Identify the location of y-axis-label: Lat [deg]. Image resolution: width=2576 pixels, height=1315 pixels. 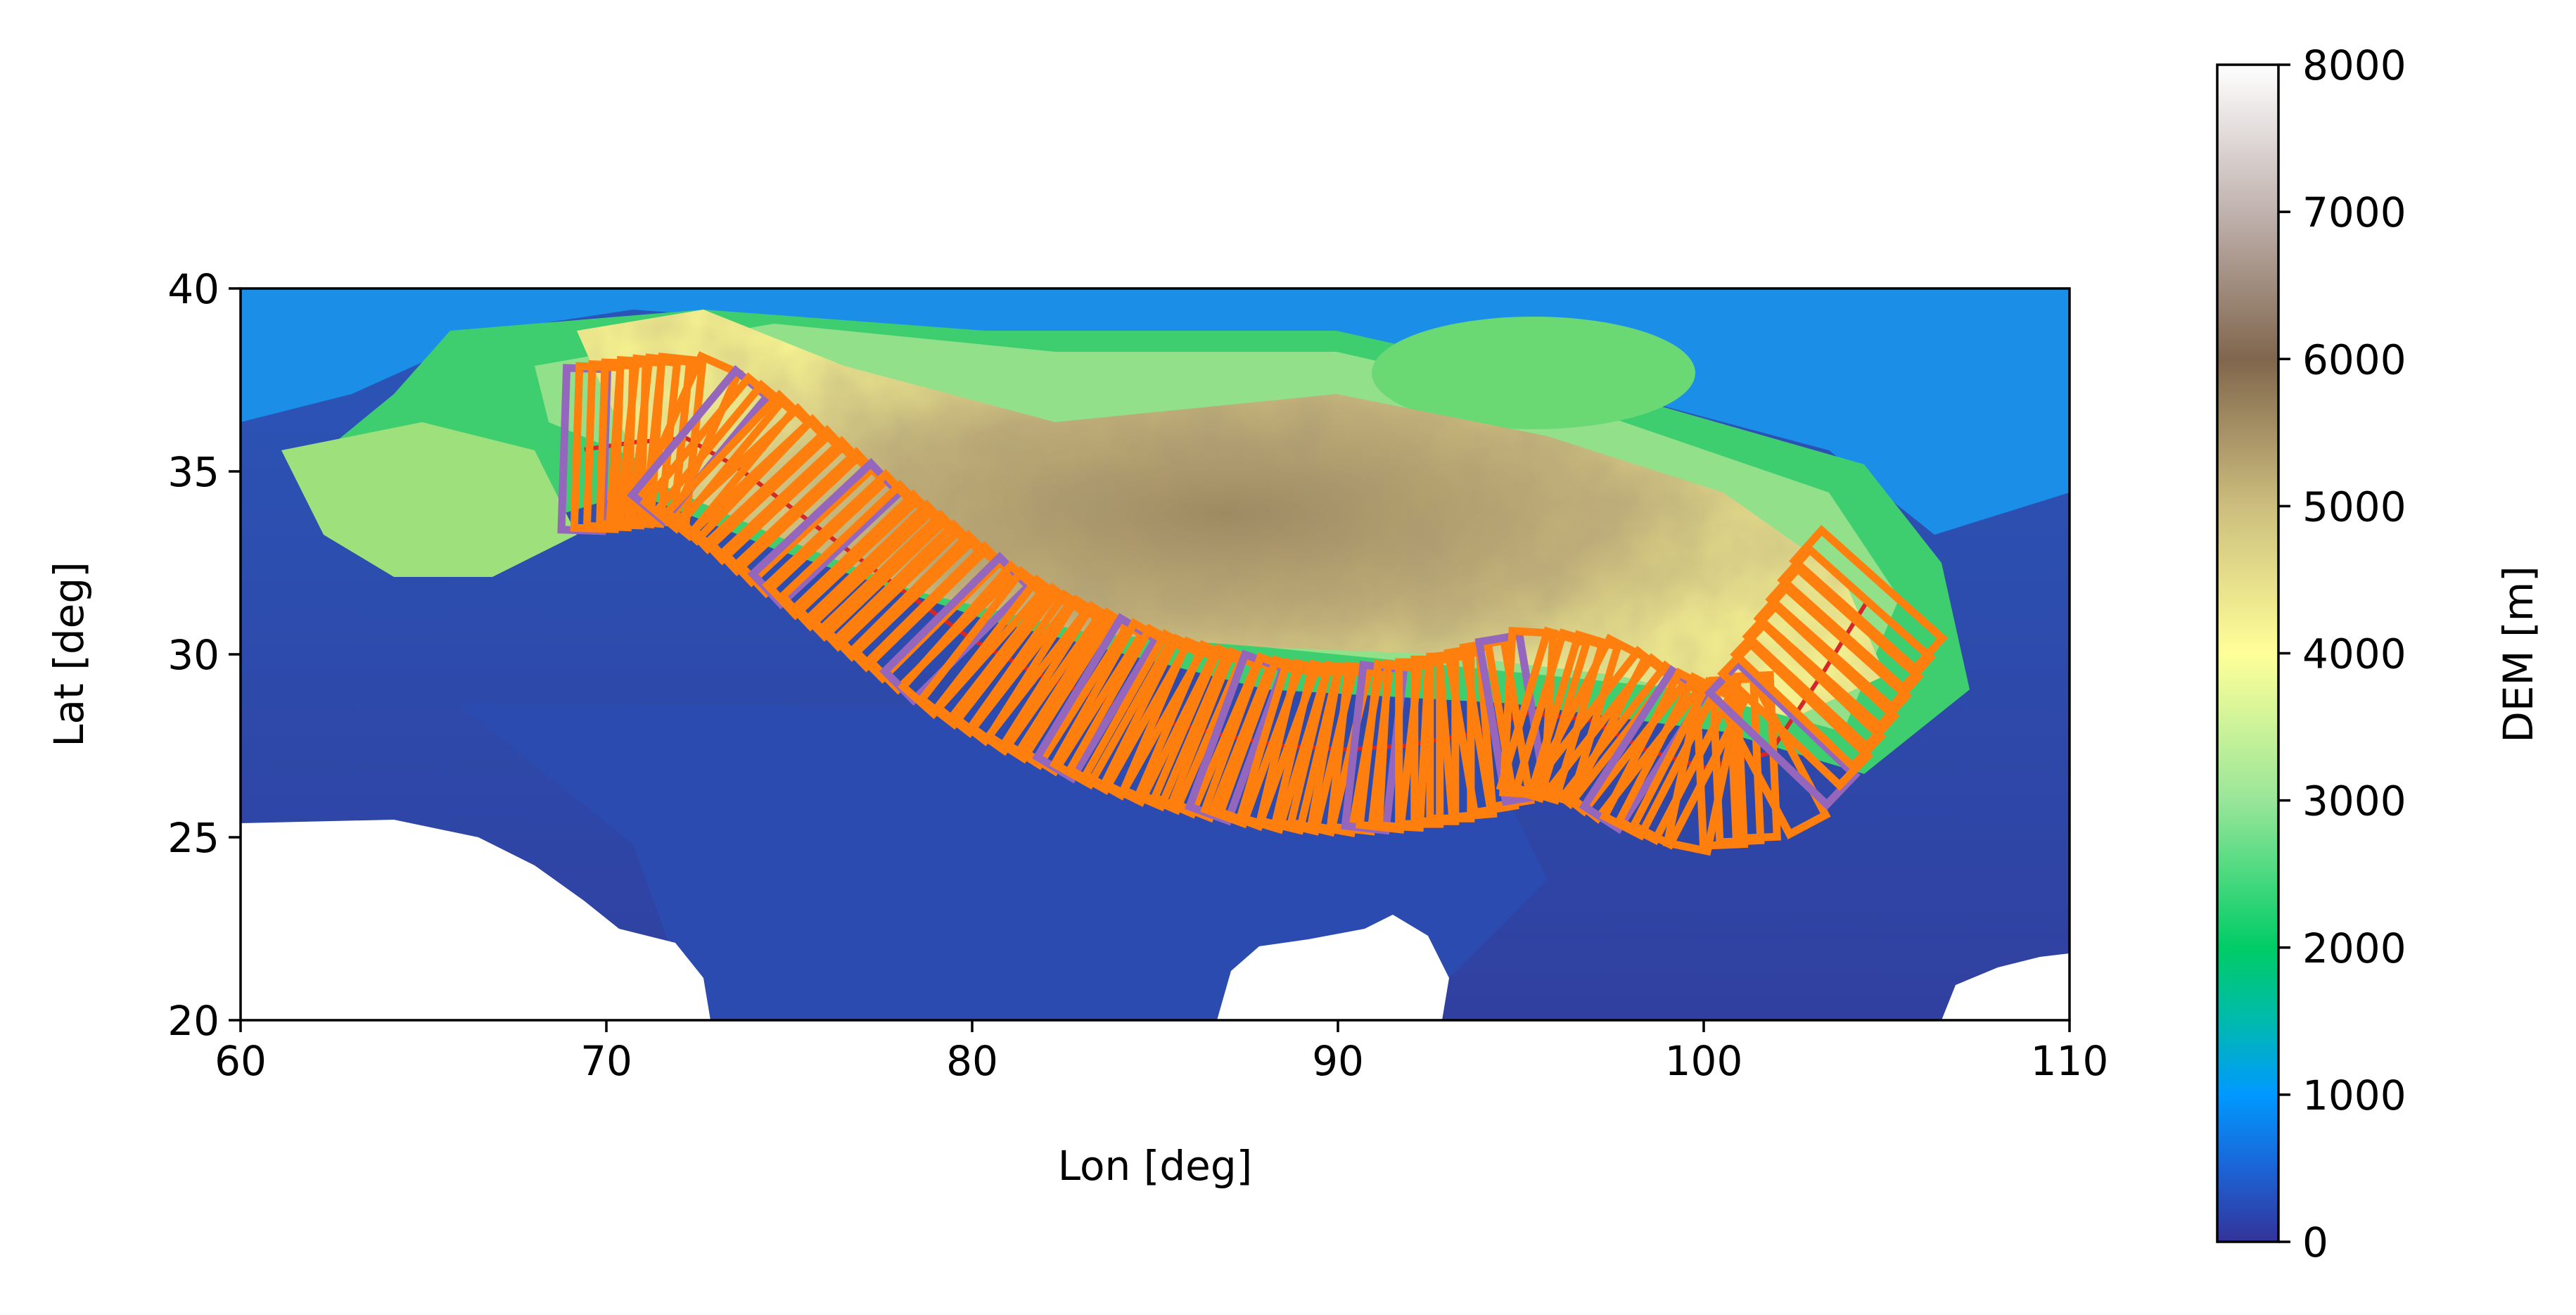
(69, 654).